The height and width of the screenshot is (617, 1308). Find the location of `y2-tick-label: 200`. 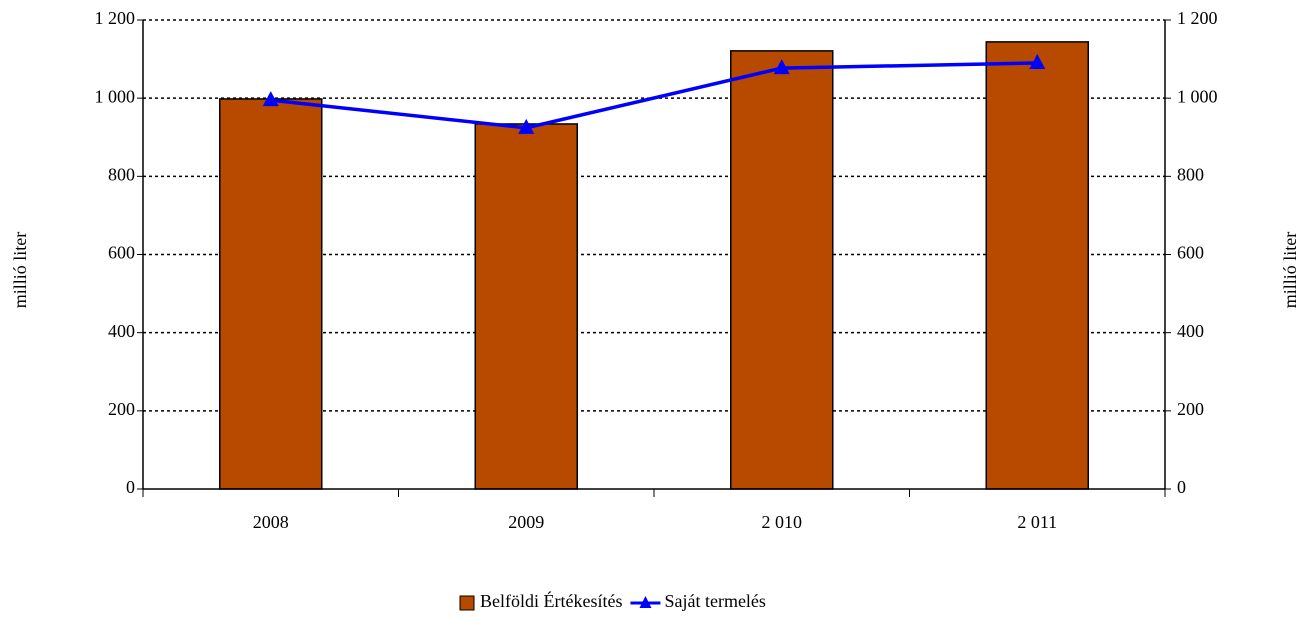

y2-tick-label: 200 is located at coordinates (1190, 409).